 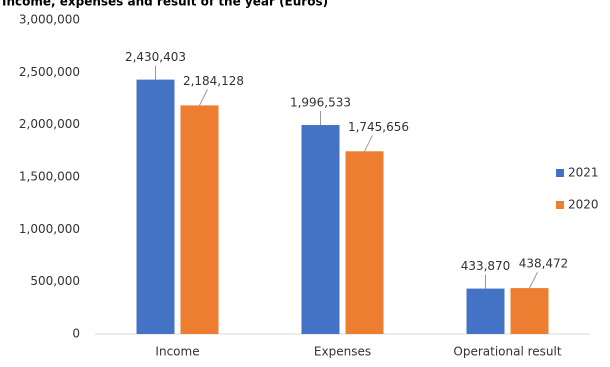 I want to click on data-label: 1,745,656, so click(x=378, y=127).